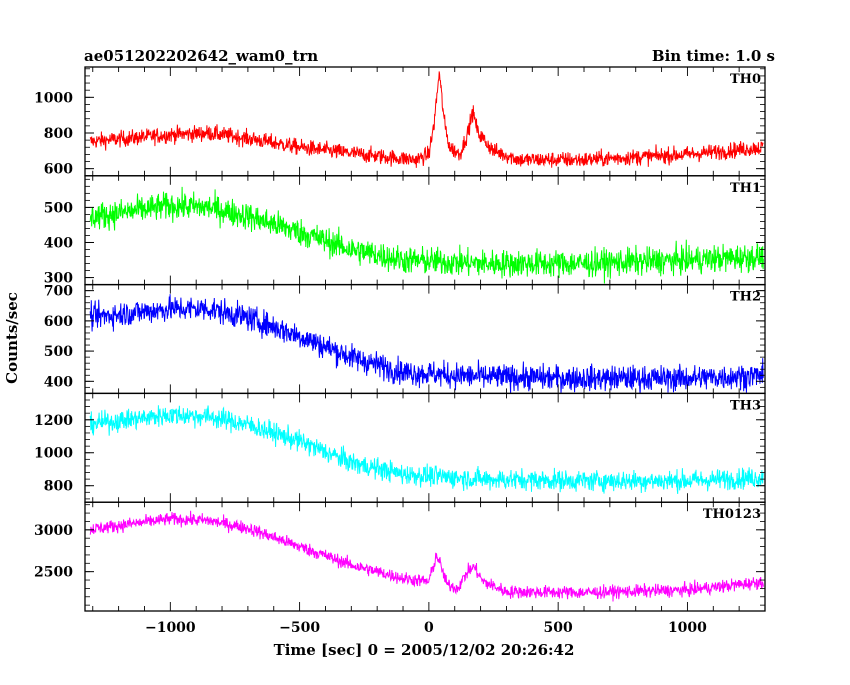  I want to click on series-line-th0, so click(426, 119).